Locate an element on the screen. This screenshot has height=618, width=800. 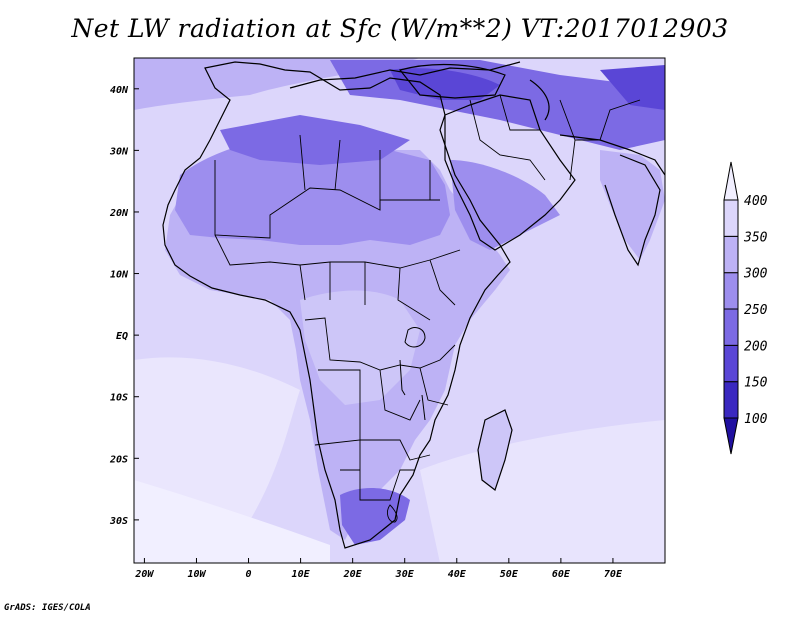
europe-coast is located at coordinates (405, 75).